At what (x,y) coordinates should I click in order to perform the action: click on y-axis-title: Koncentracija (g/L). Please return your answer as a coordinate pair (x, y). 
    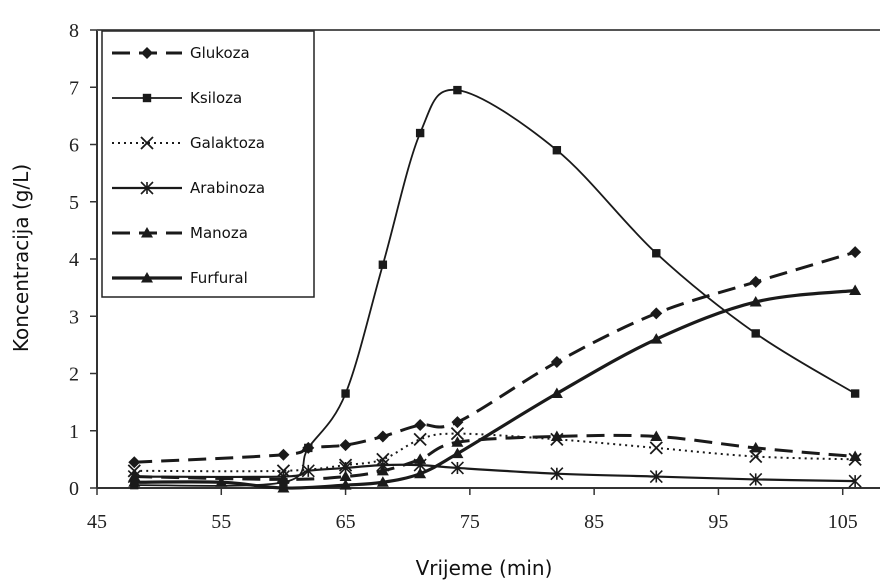
    Looking at the image, I should click on (21, 258).